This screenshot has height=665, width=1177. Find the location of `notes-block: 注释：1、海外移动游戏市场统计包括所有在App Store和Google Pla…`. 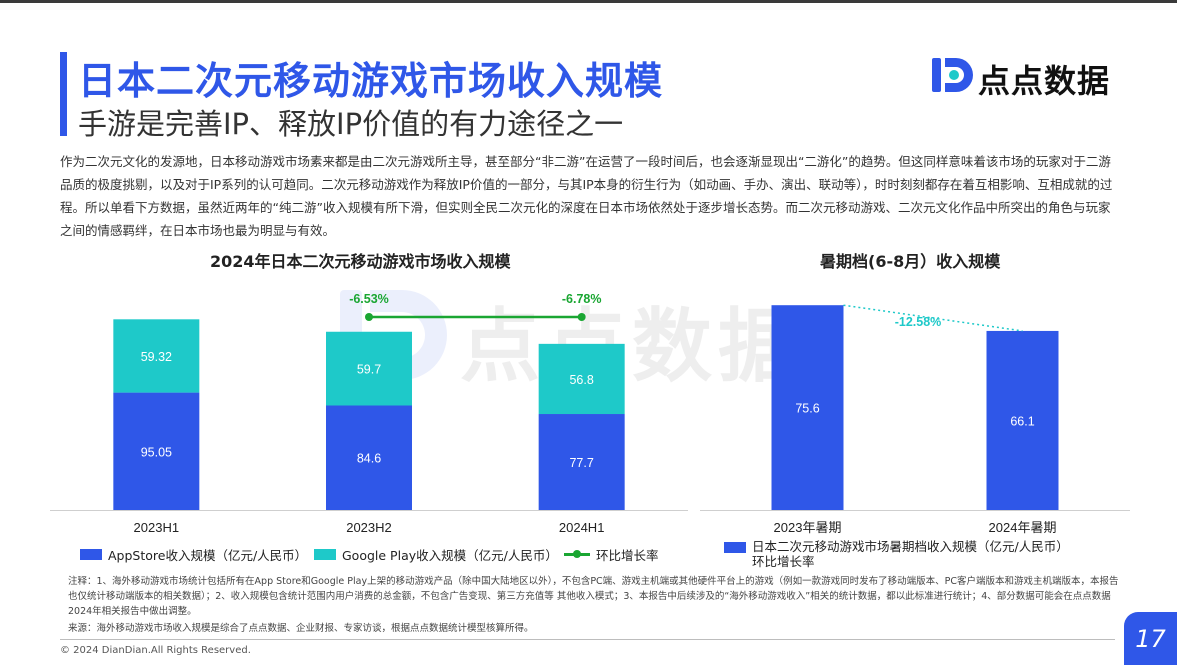

notes-block: 注释：1、海外移动游戏市场统计包括所有在App Store和Google Pla… is located at coordinates (598, 605).